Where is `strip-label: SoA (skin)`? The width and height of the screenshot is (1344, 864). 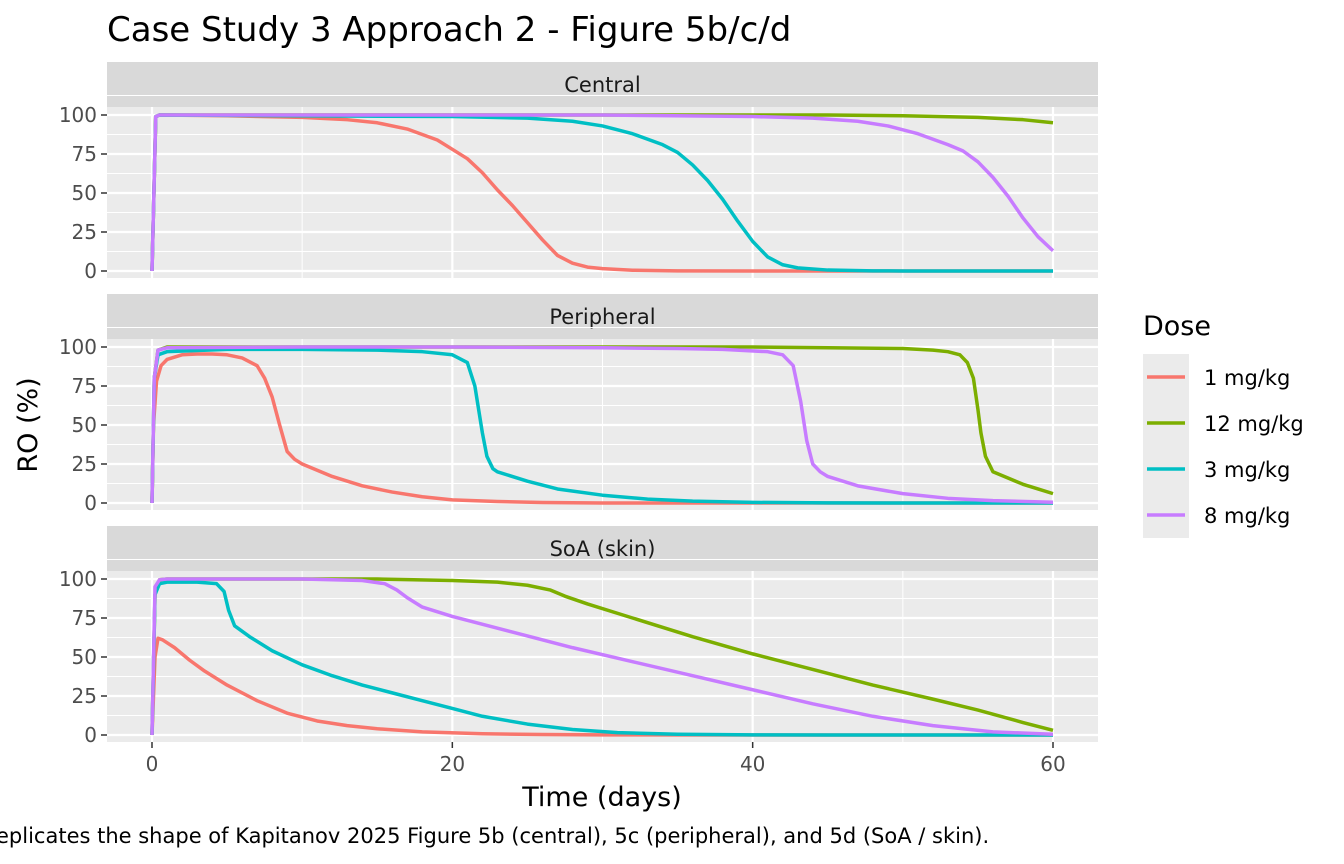
strip-label: SoA (skin) is located at coordinates (603, 549).